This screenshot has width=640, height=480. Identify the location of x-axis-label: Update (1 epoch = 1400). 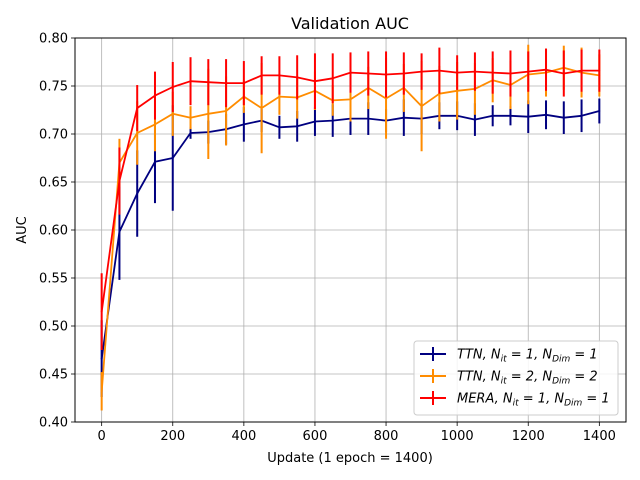
(350, 458).